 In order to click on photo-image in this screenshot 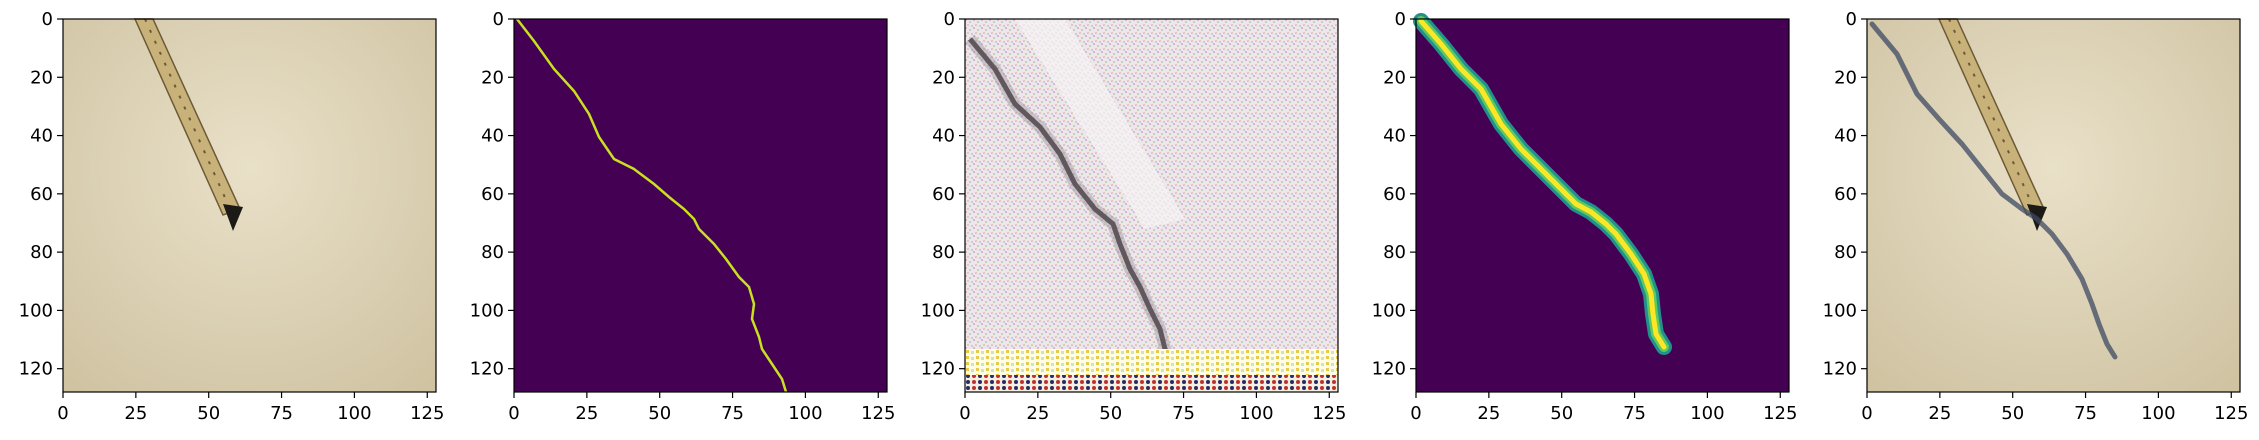, I will do `click(249, 205)`.